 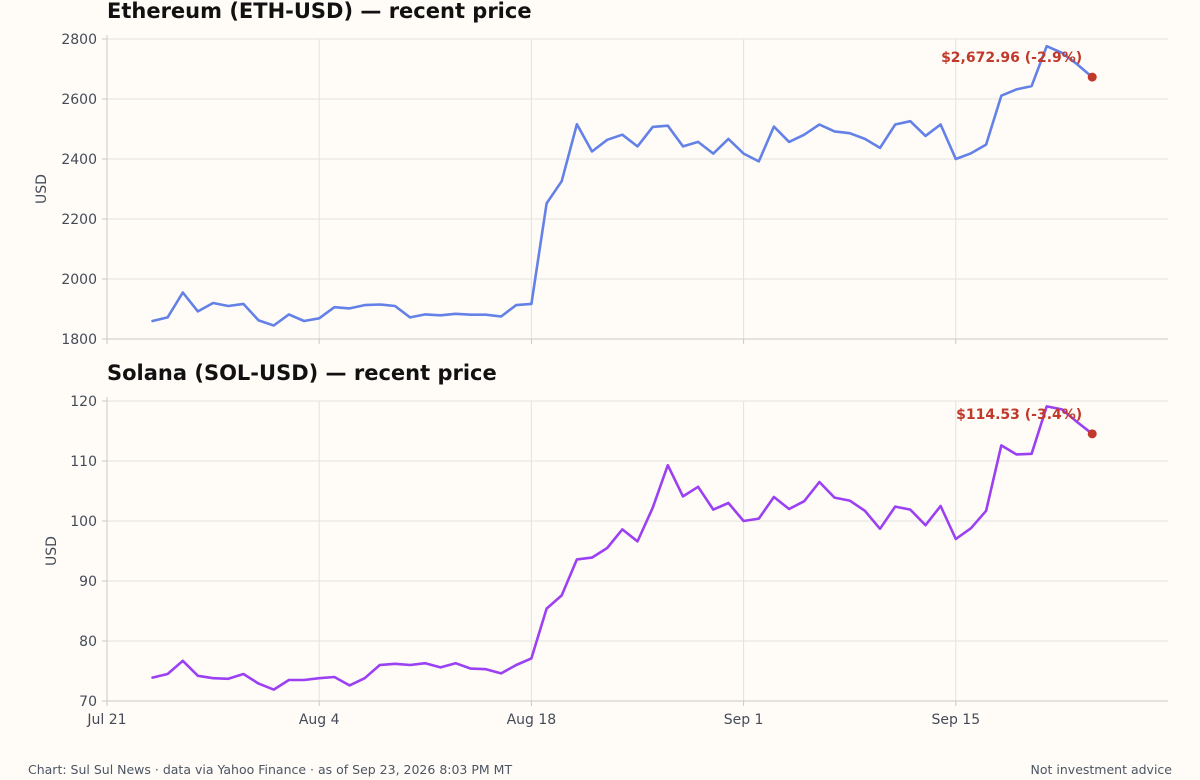 What do you see at coordinates (1092, 434) in the screenshot?
I see `sol-last-price-marker` at bounding box center [1092, 434].